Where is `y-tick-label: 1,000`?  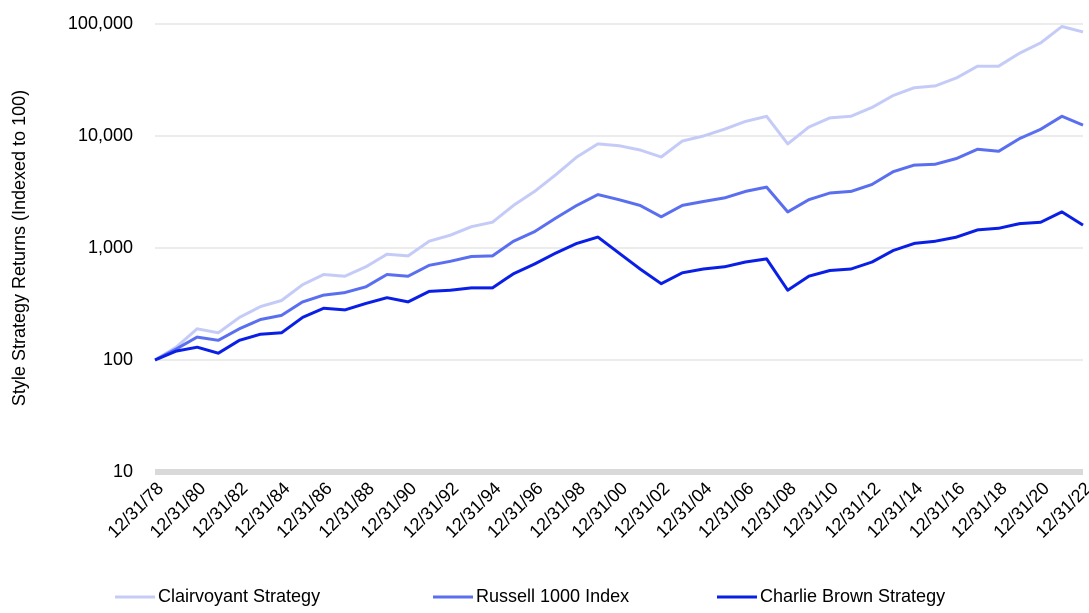 y-tick-label: 1,000 is located at coordinates (110, 247).